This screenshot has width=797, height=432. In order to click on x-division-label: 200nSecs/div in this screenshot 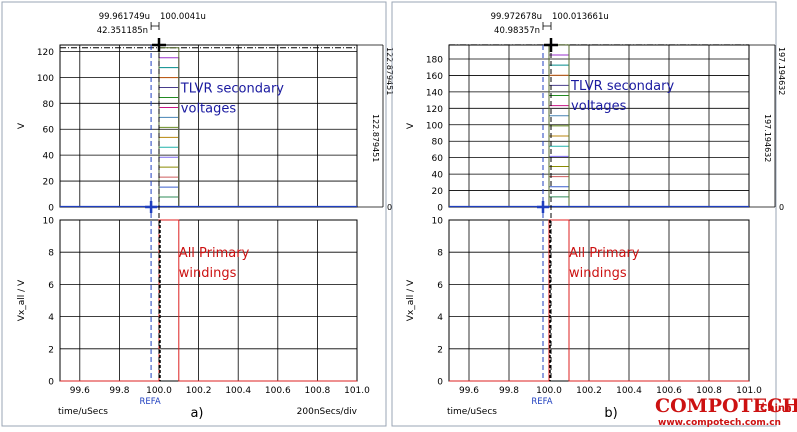, I will do `click(327, 412)`.